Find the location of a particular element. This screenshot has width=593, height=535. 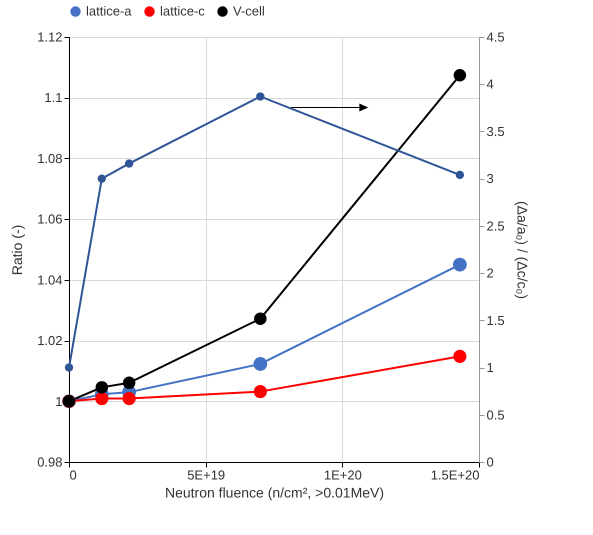

y2-tick-label: 1.5 is located at coordinates (495, 320).